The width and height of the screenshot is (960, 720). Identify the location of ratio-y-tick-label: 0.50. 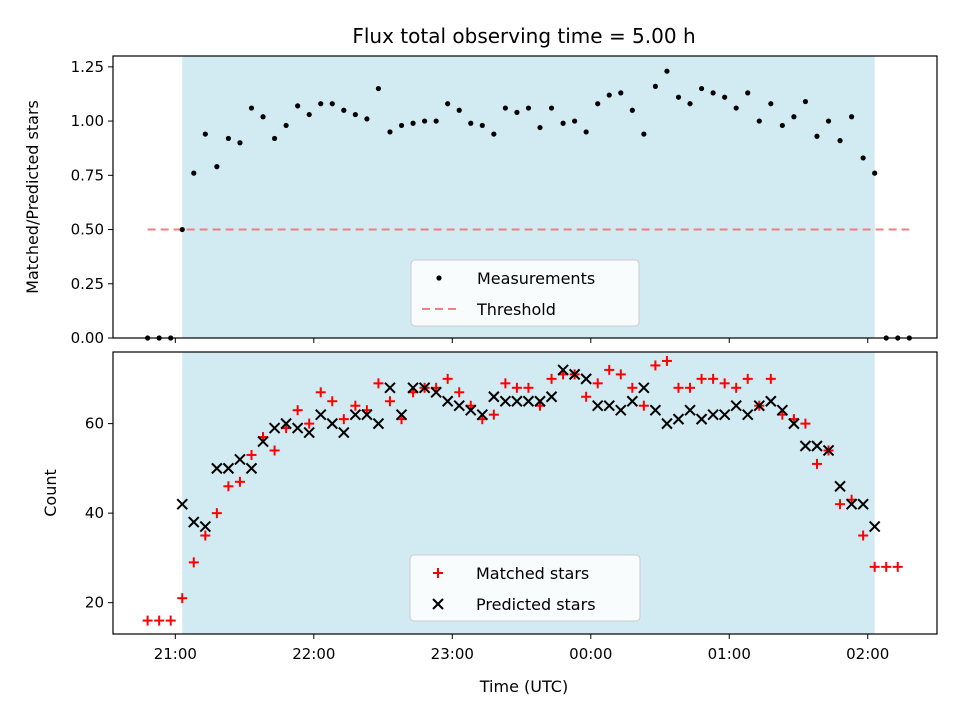
(87, 230).